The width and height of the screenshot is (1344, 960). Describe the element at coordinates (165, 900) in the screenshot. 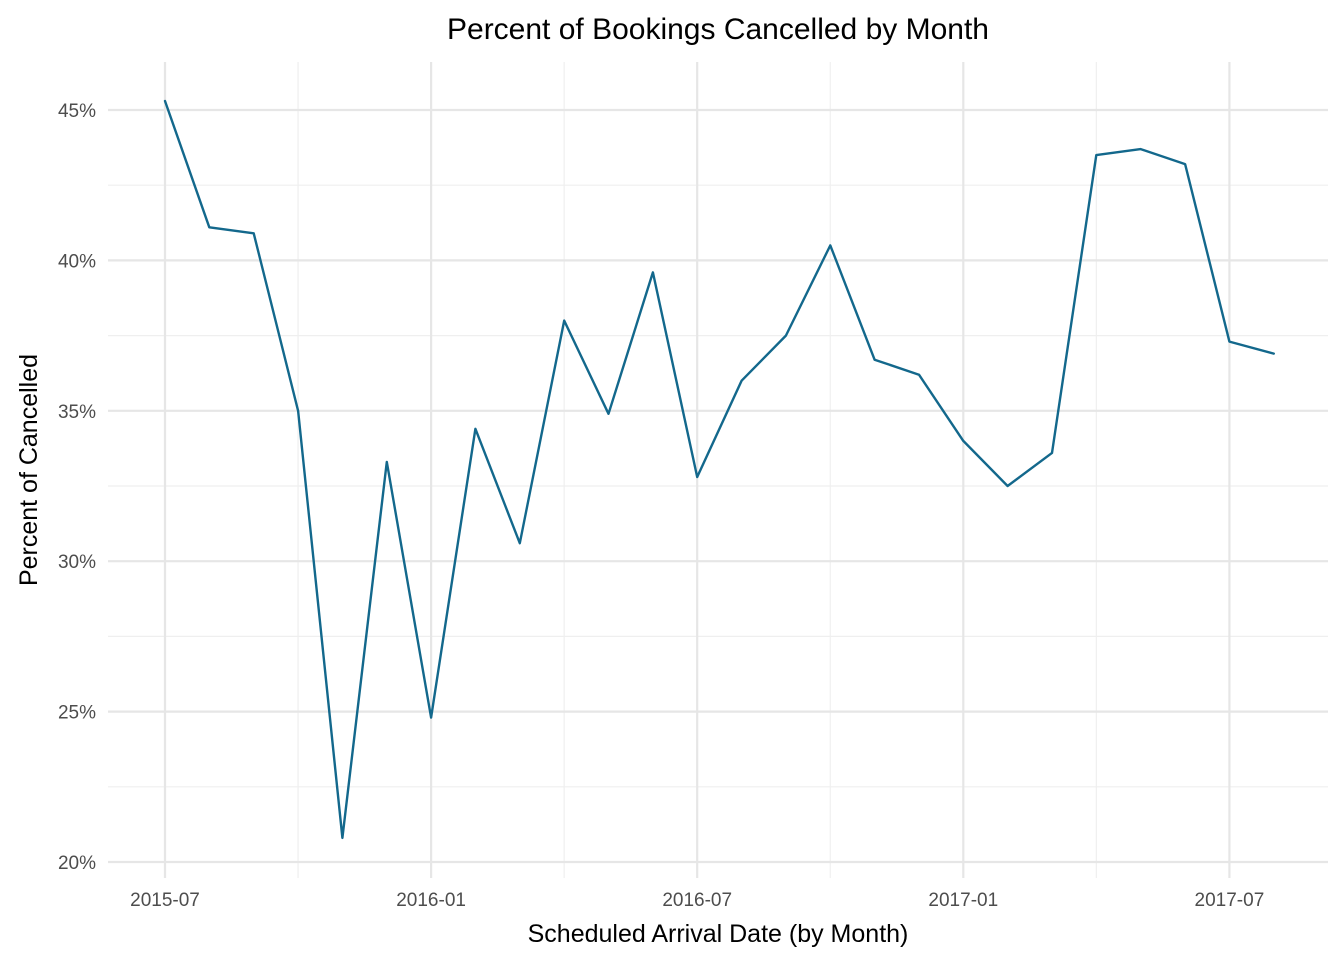

I see `x-tick-label: 2015-07` at that location.